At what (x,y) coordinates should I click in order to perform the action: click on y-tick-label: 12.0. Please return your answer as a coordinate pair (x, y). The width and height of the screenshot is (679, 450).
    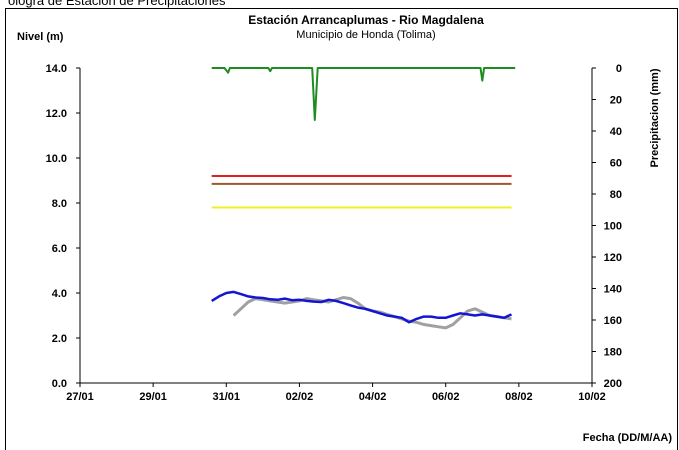
    Looking at the image, I should click on (56, 114).